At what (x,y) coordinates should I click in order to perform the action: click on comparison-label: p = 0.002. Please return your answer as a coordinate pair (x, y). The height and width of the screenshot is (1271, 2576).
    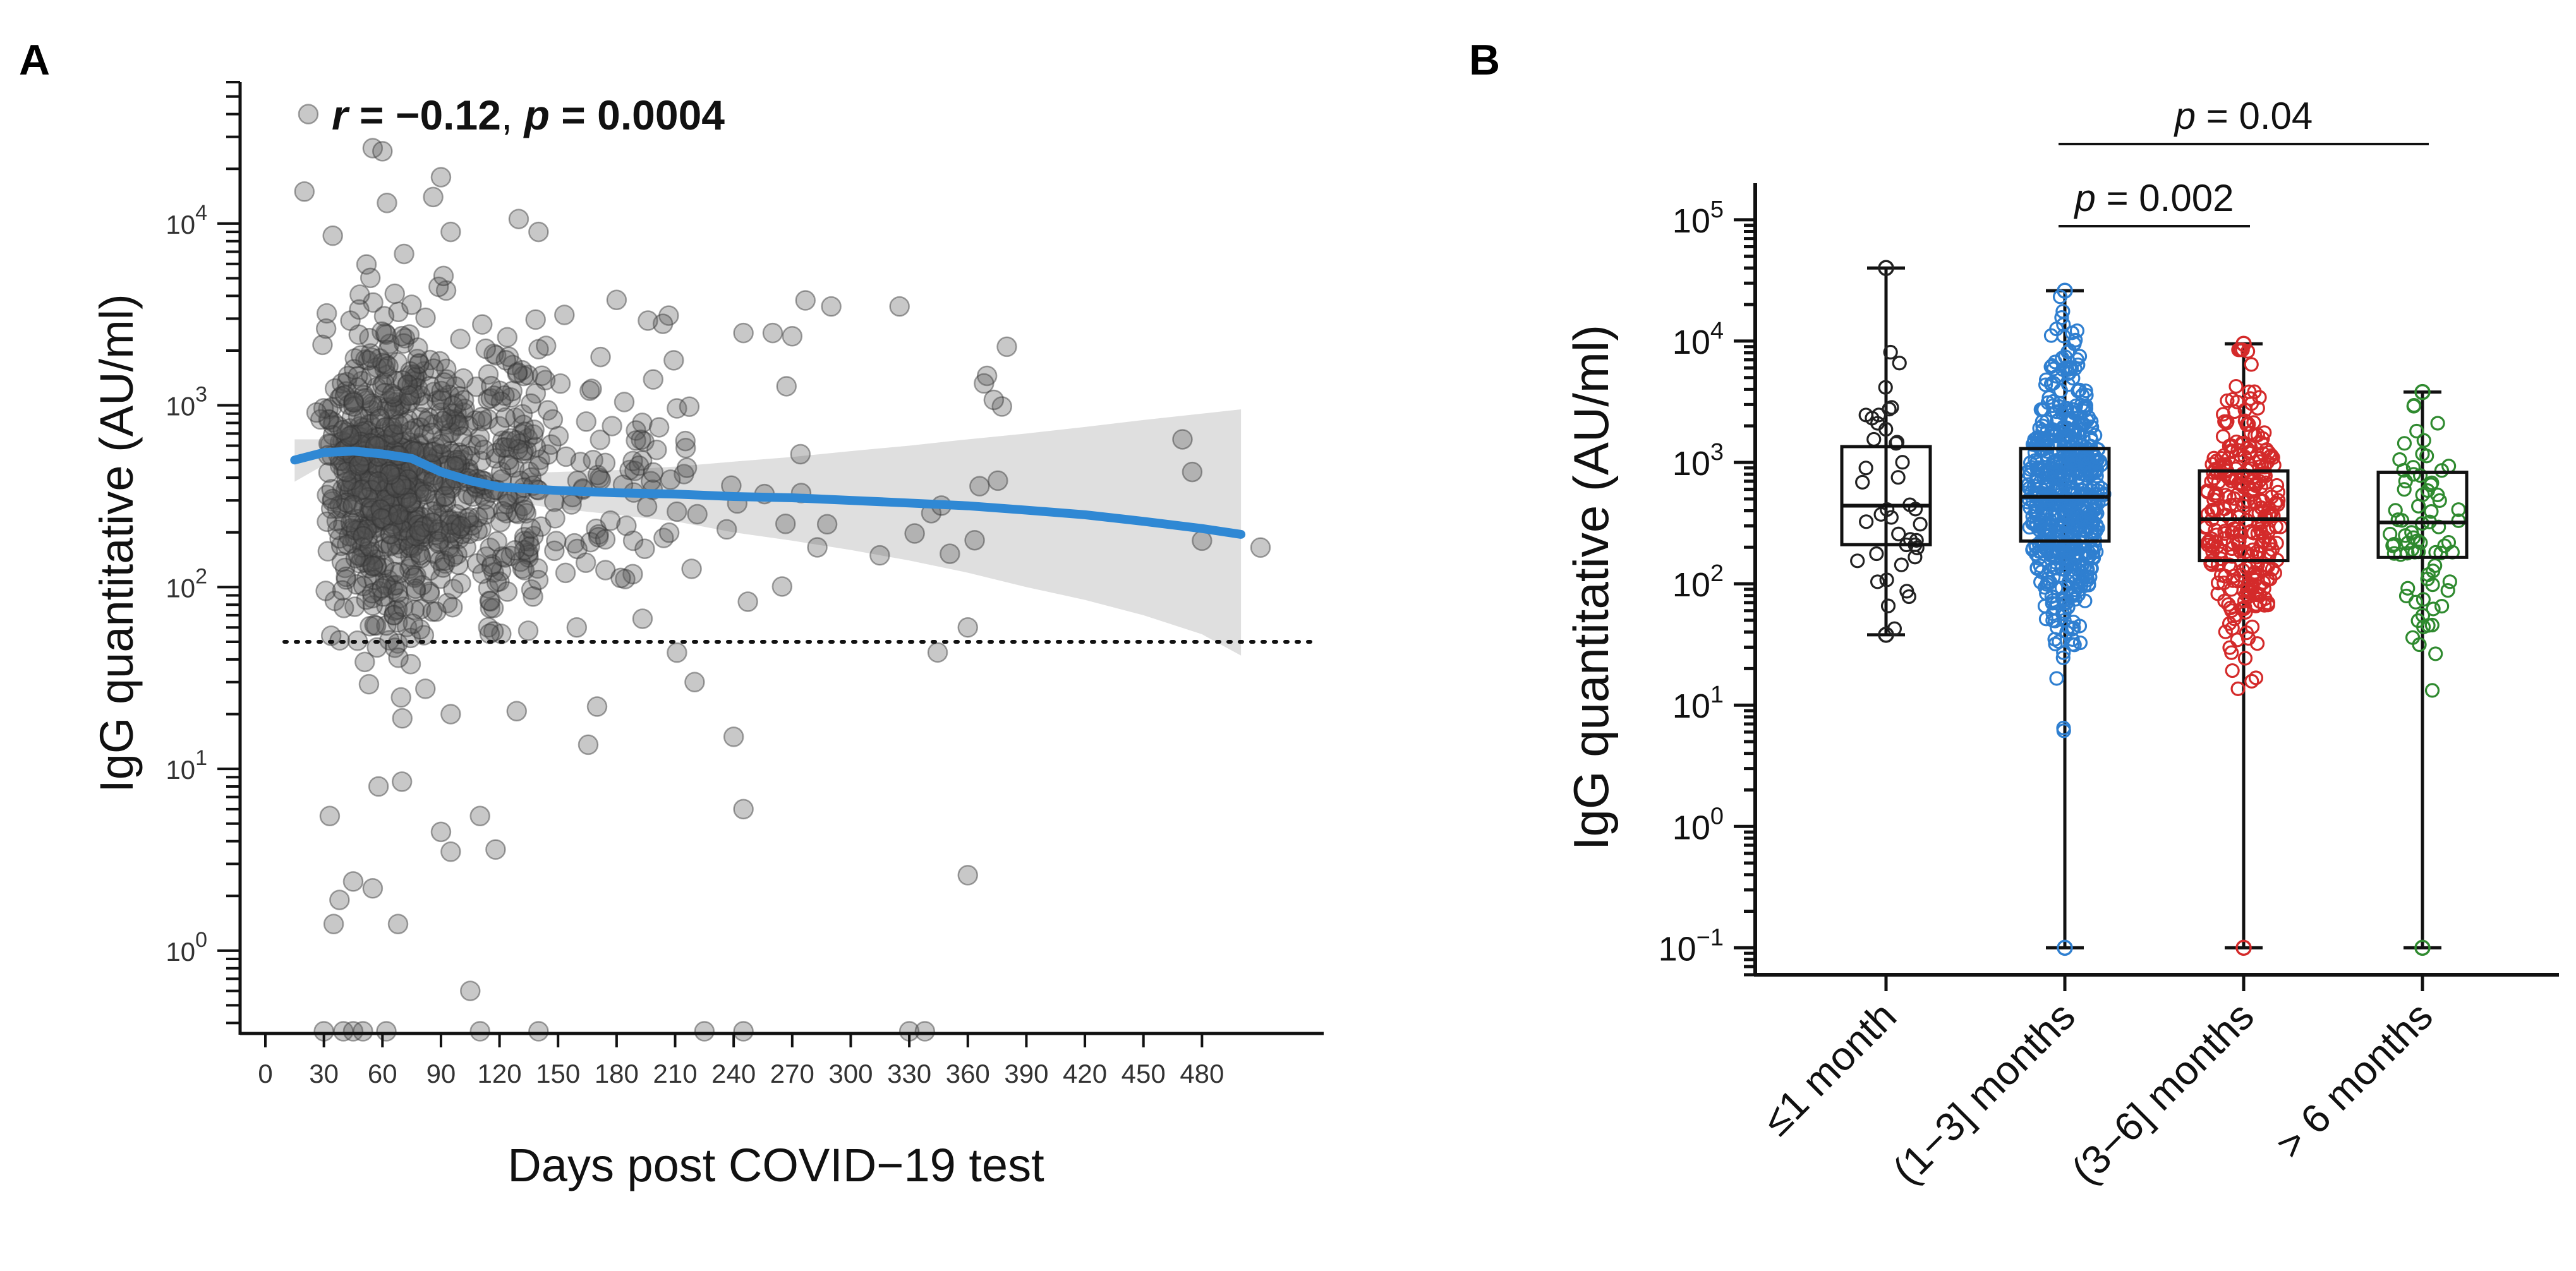
    Looking at the image, I should click on (2154, 198).